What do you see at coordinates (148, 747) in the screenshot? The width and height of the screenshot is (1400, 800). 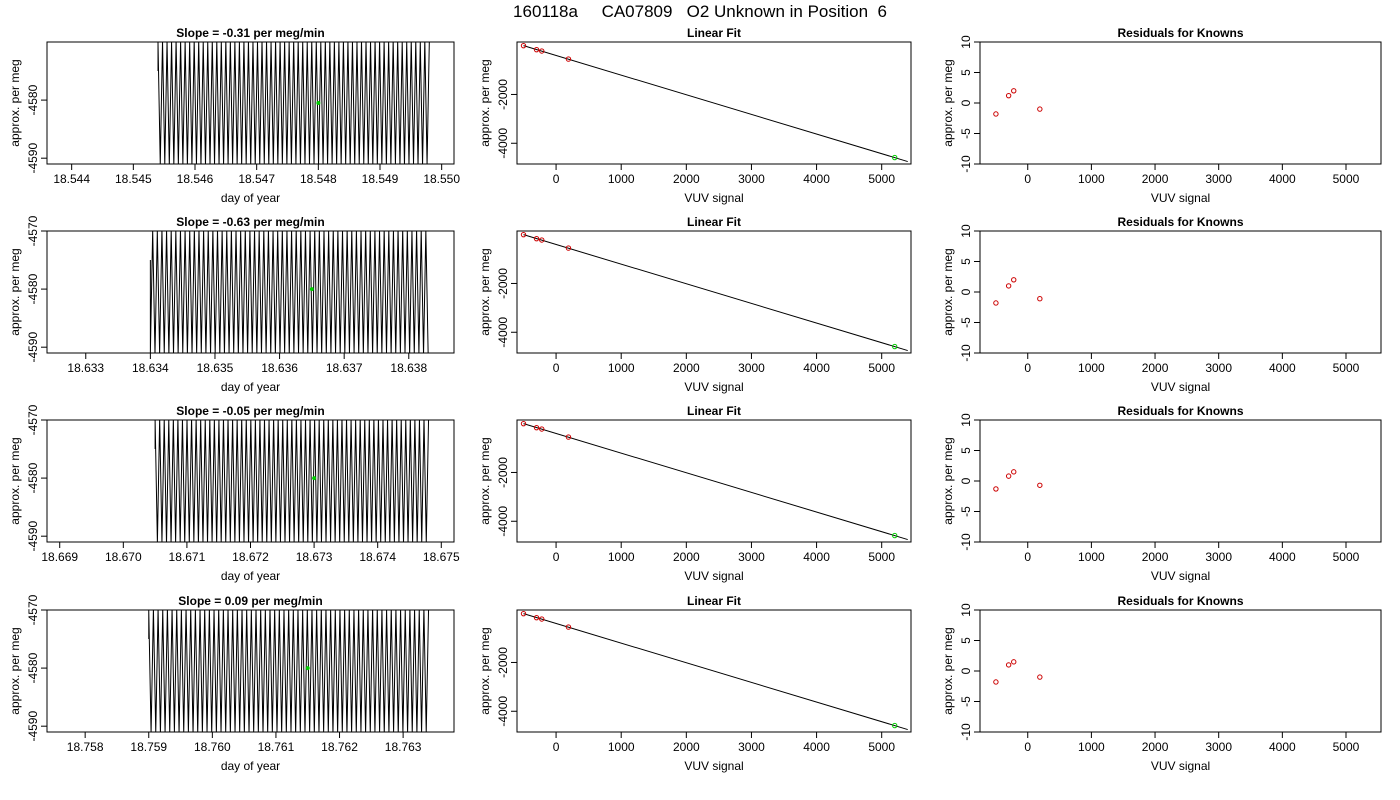 I see `x-tick-label: 18.759` at bounding box center [148, 747].